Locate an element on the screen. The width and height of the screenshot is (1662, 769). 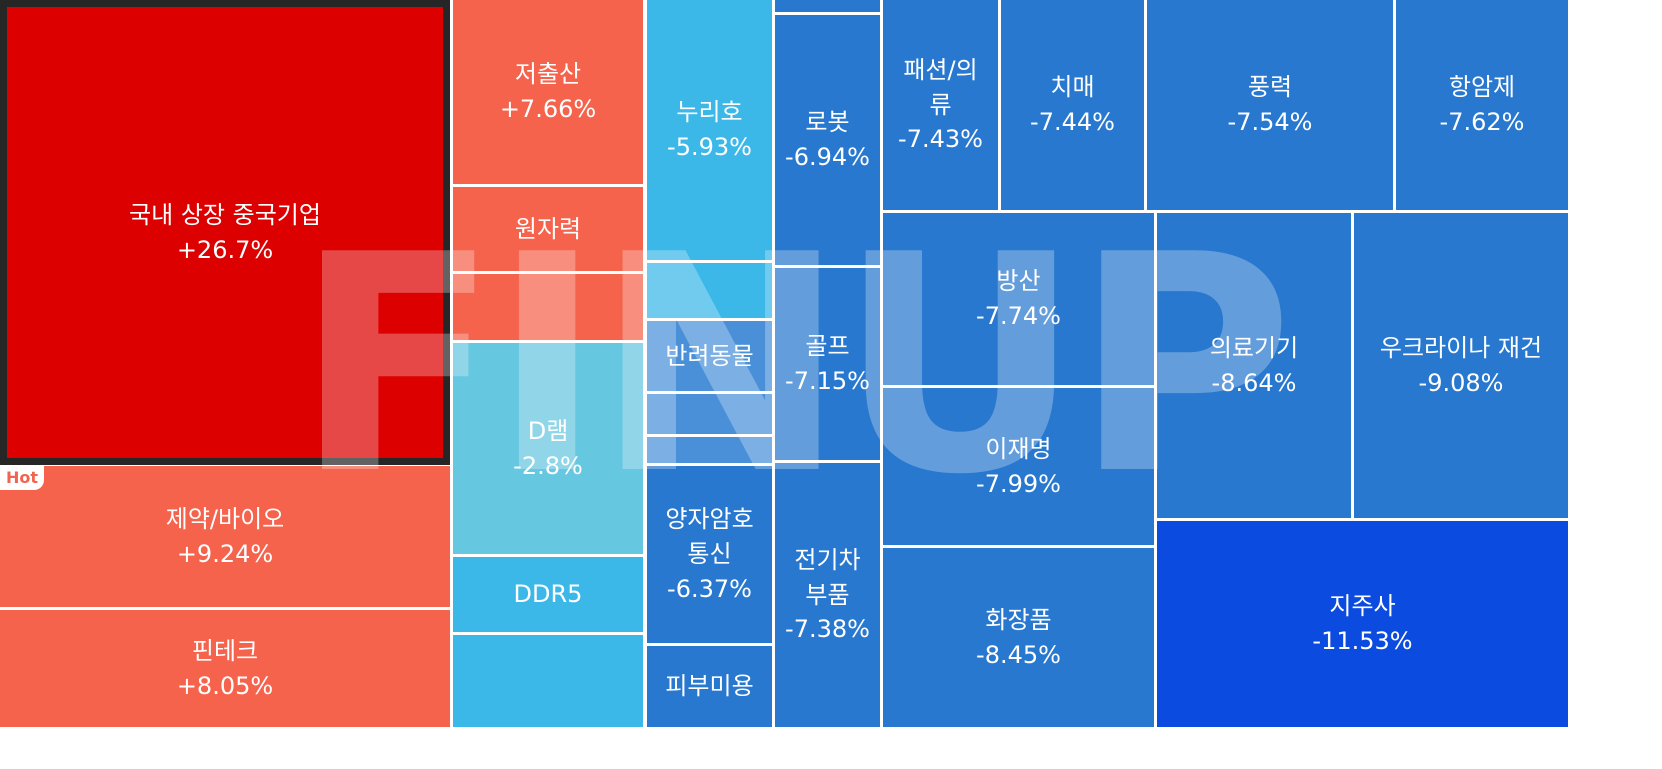
treemap-tile: 양자암호 통신 -6.37% is located at coordinates (709, 554).